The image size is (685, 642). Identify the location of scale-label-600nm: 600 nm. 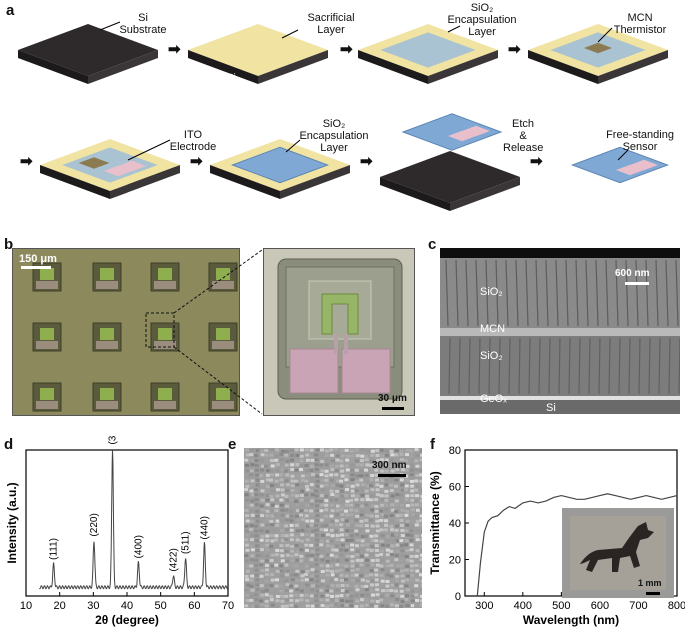
(632, 273).